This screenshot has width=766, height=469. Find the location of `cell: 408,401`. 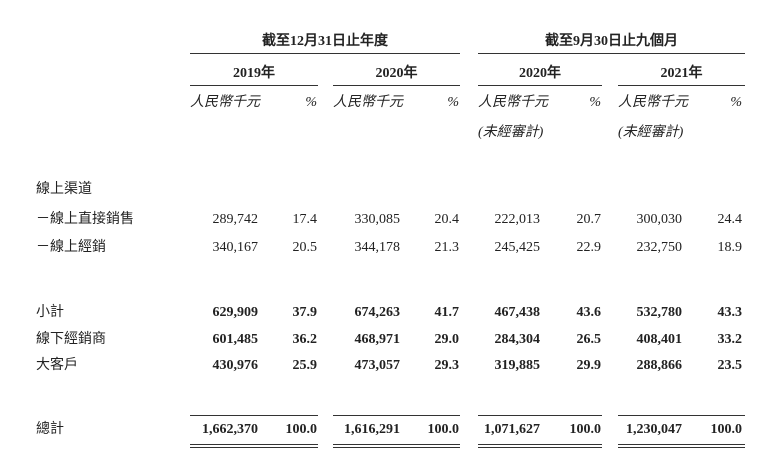

cell: 408,401 is located at coordinates (659, 339).